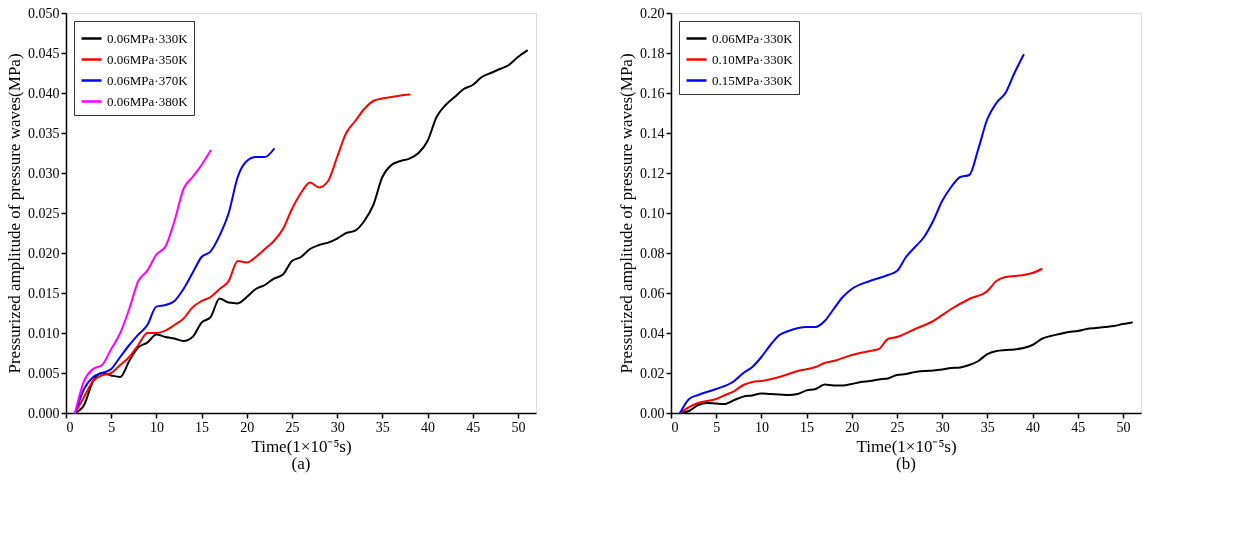 This screenshot has width=1244, height=544. I want to click on text: (a), so click(301, 463).